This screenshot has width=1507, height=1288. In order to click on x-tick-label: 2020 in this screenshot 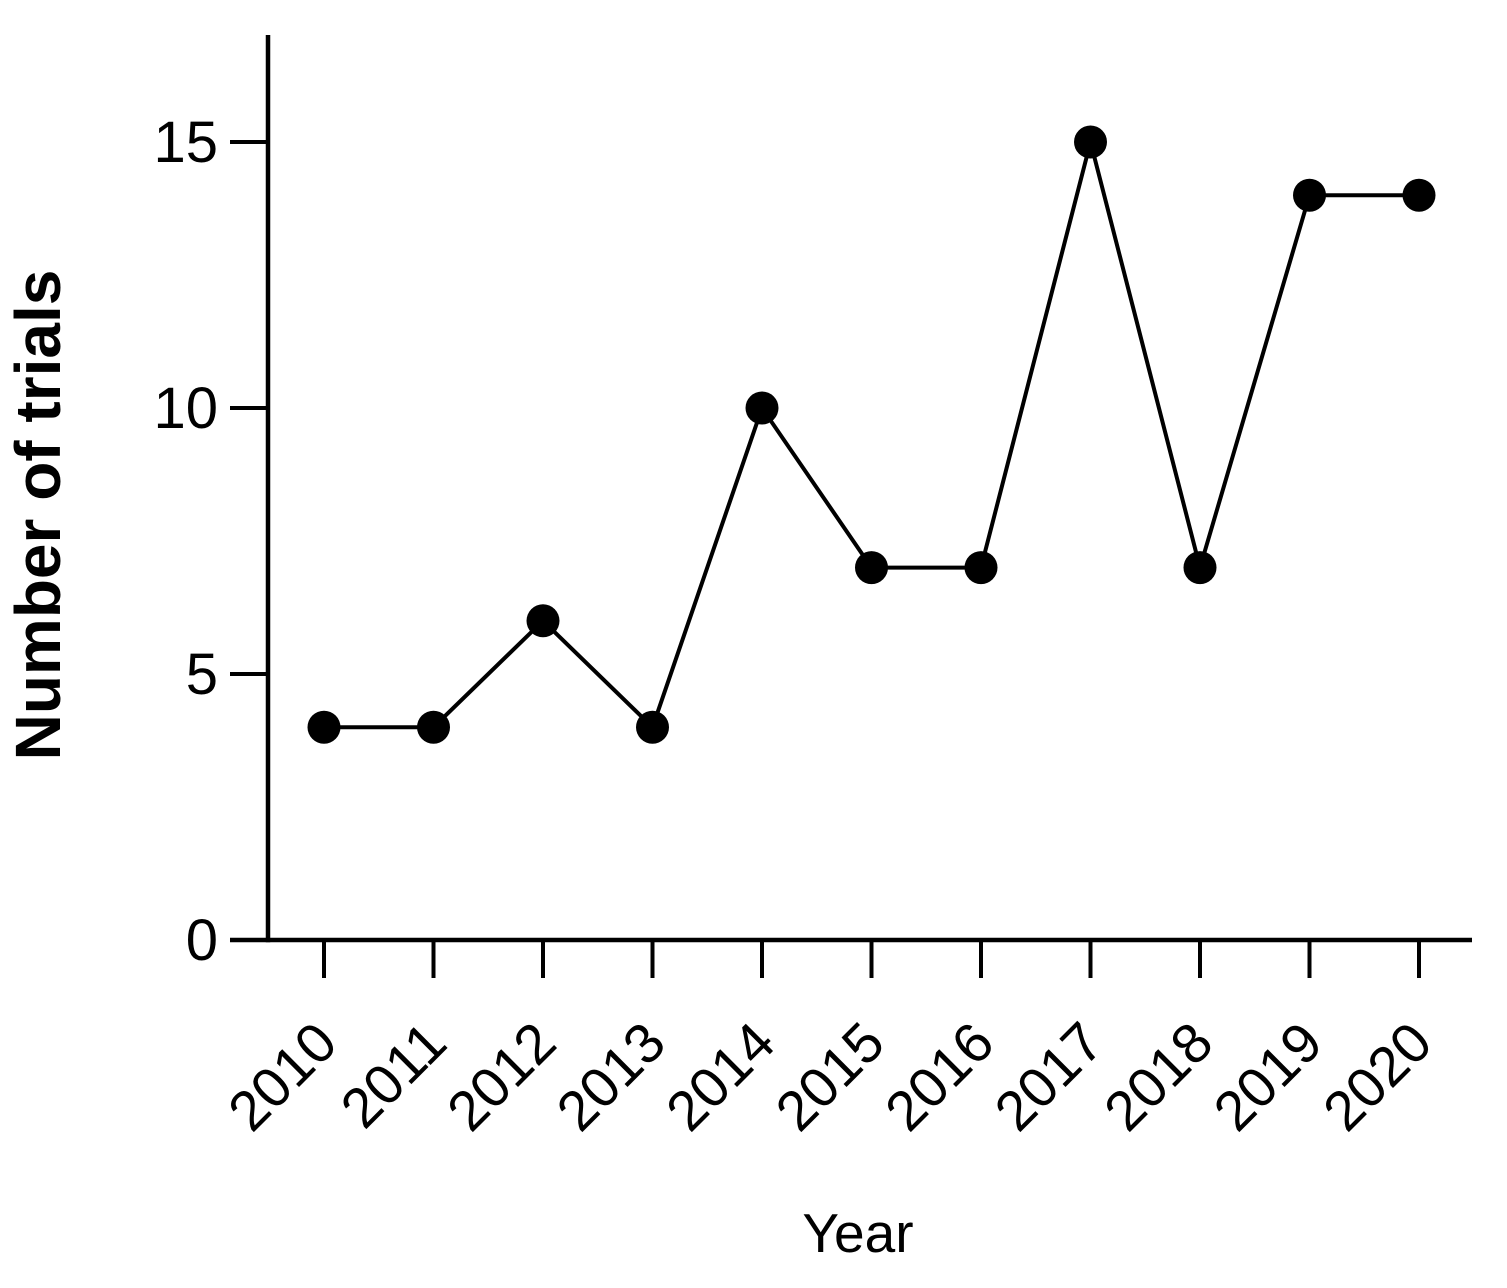, I will do `click(1377, 1076)`.